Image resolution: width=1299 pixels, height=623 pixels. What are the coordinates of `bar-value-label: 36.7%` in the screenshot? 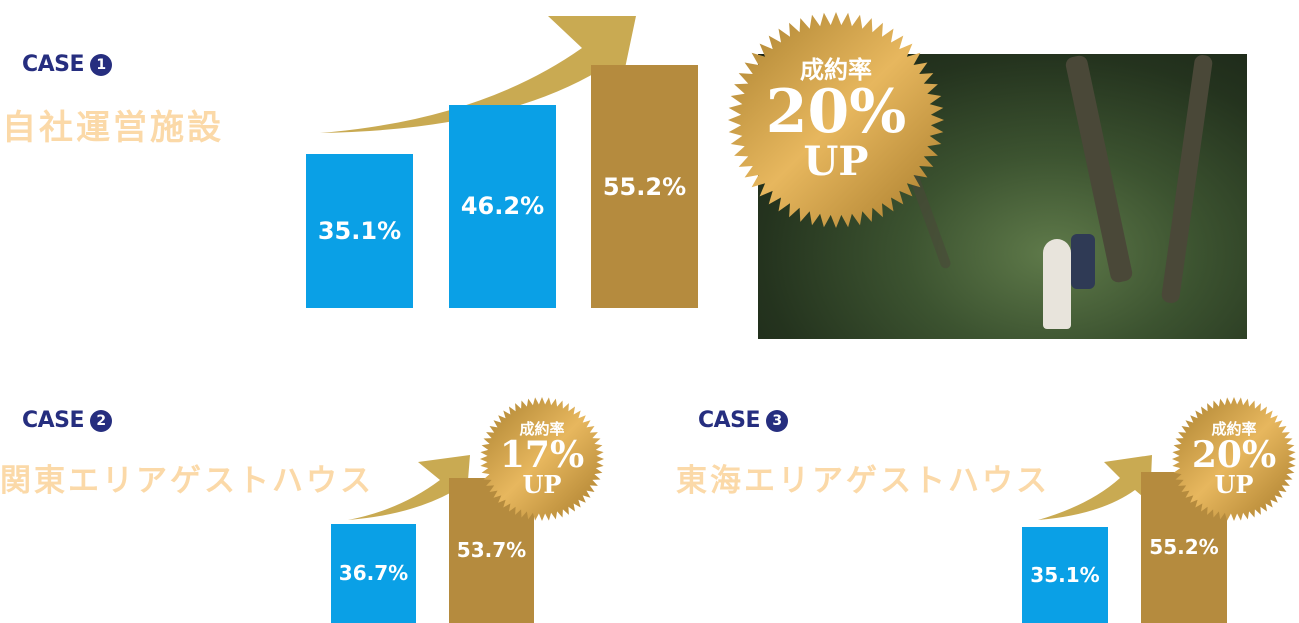 It's located at (373, 573).